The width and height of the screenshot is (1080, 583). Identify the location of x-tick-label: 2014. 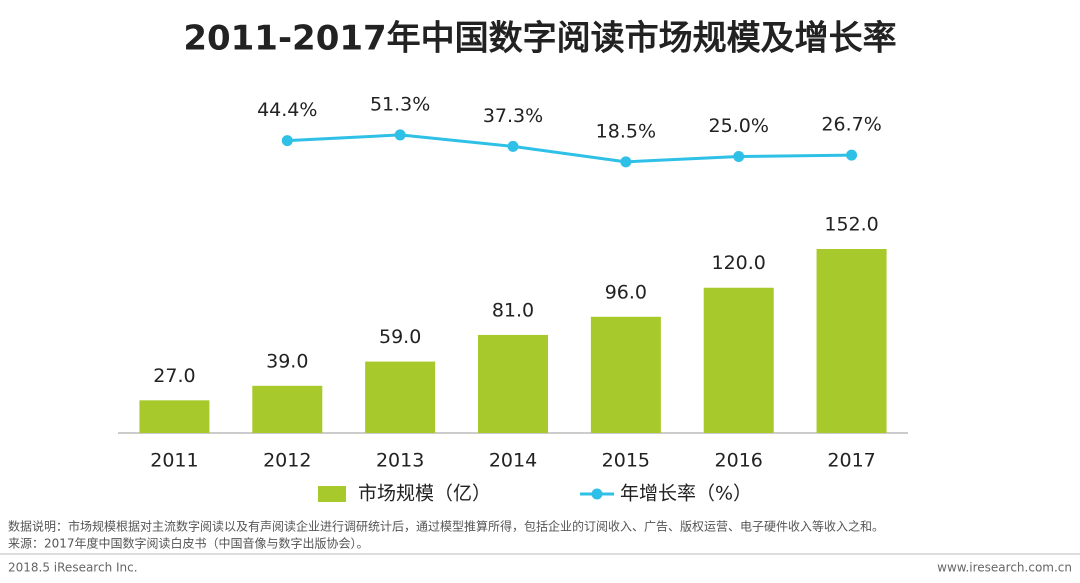
(513, 461).